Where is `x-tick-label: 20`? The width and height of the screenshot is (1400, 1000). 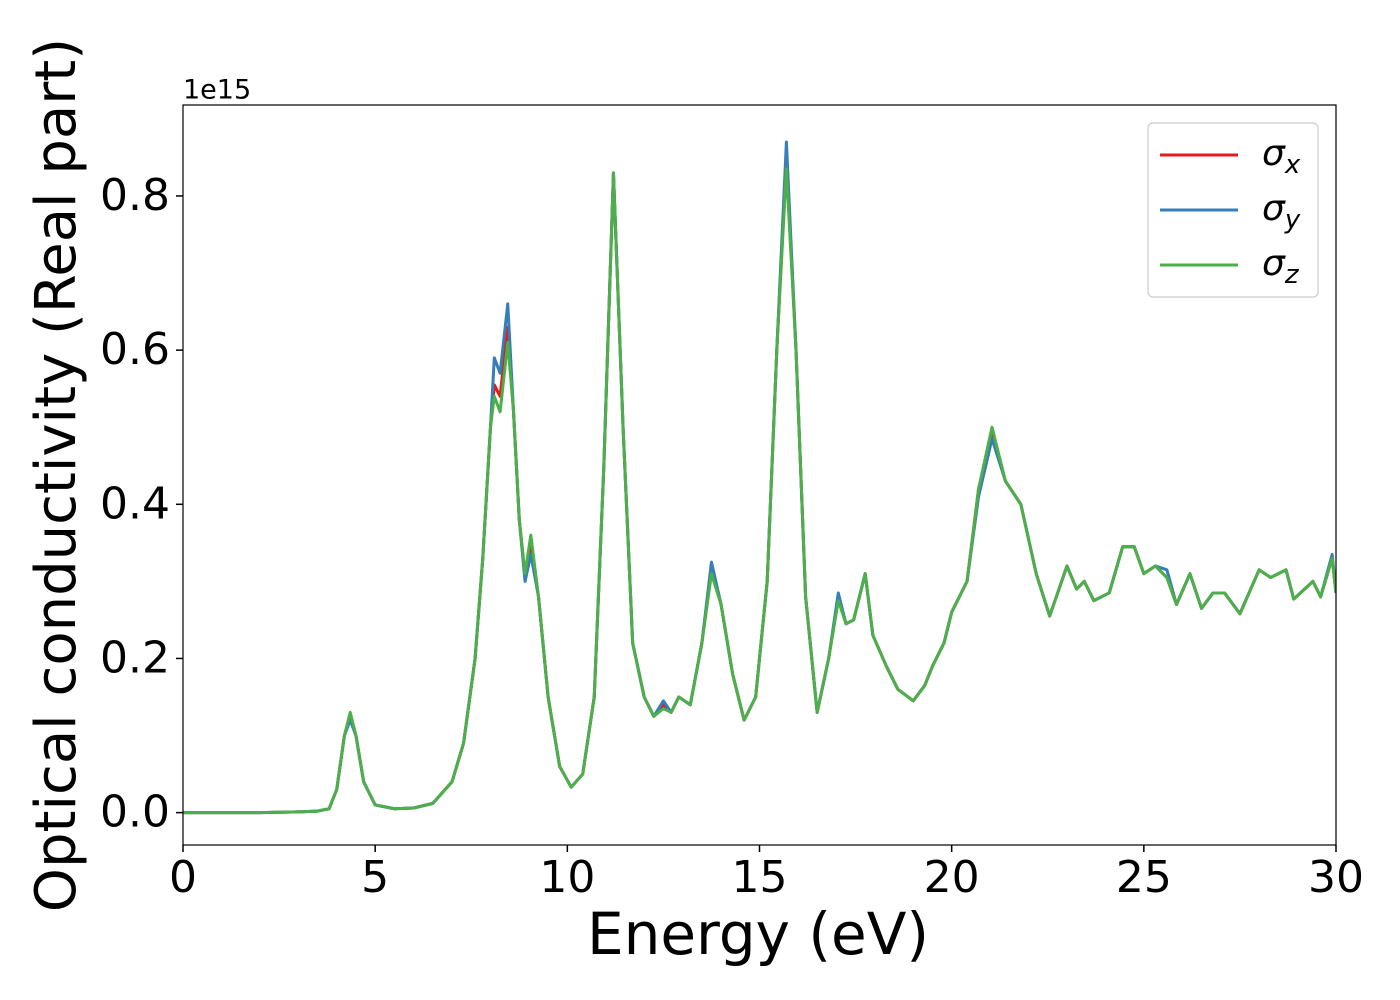 x-tick-label: 20 is located at coordinates (952, 877).